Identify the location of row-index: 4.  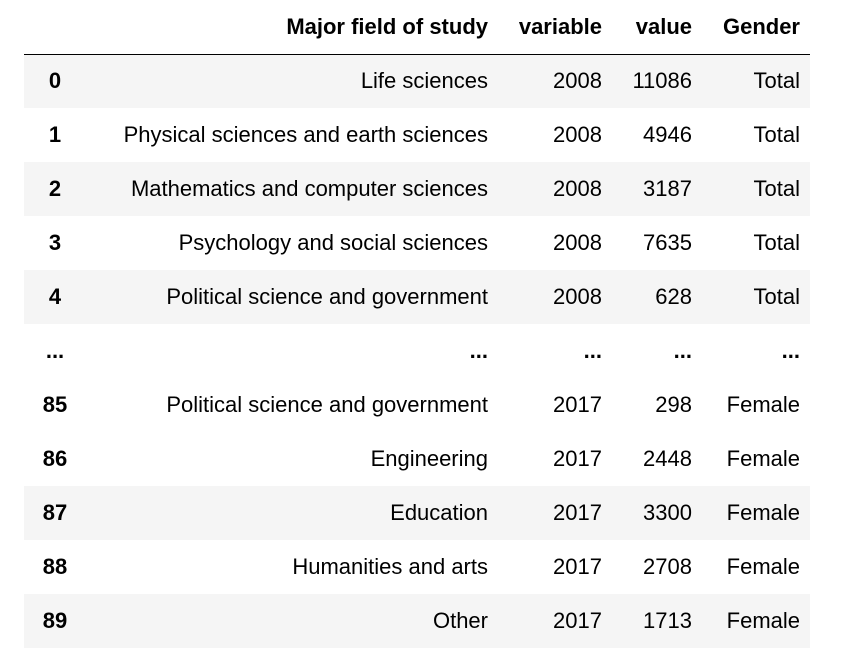
(55, 296).